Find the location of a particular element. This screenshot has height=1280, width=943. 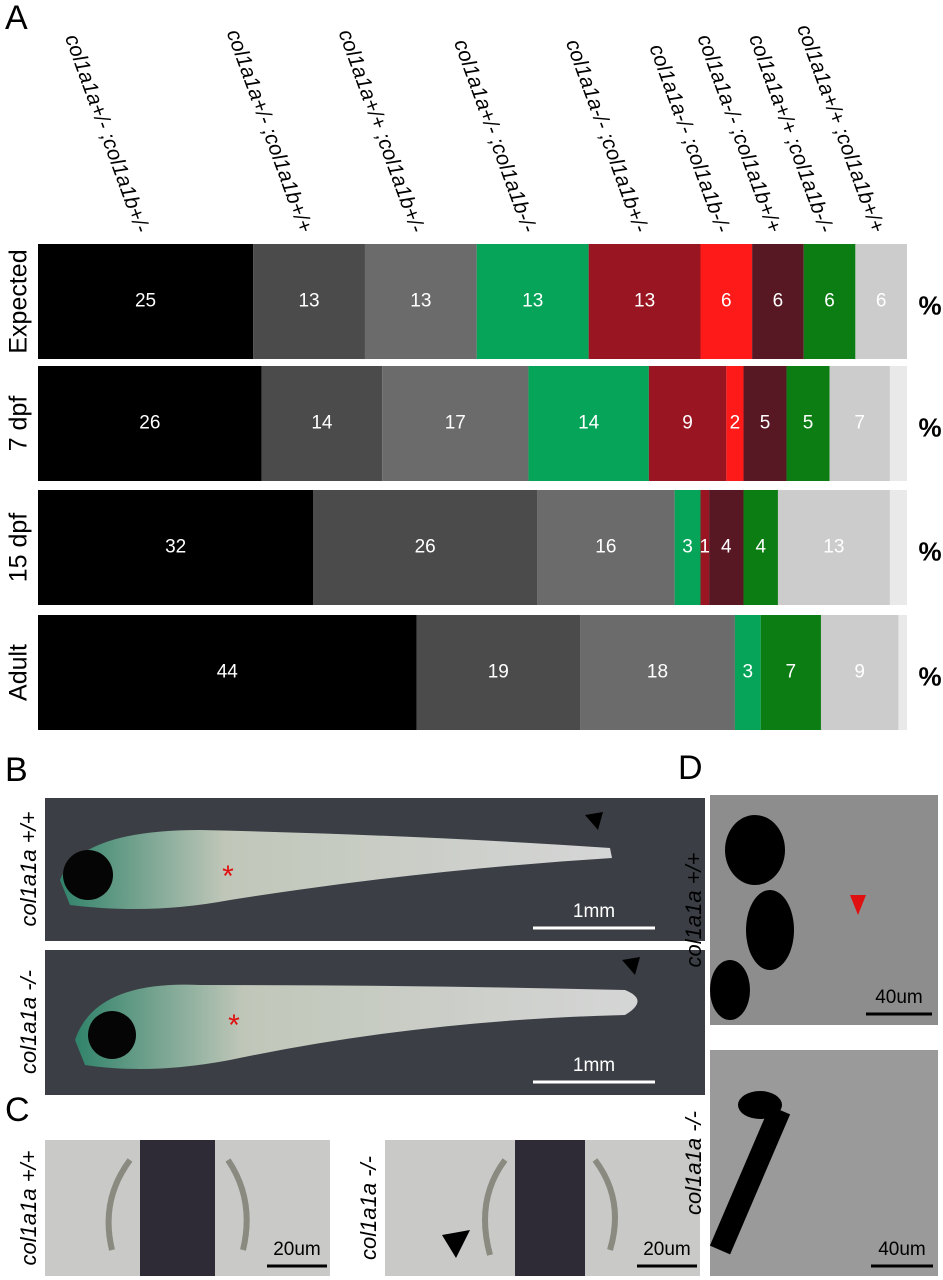

panel-label: D is located at coordinates (690, 768).